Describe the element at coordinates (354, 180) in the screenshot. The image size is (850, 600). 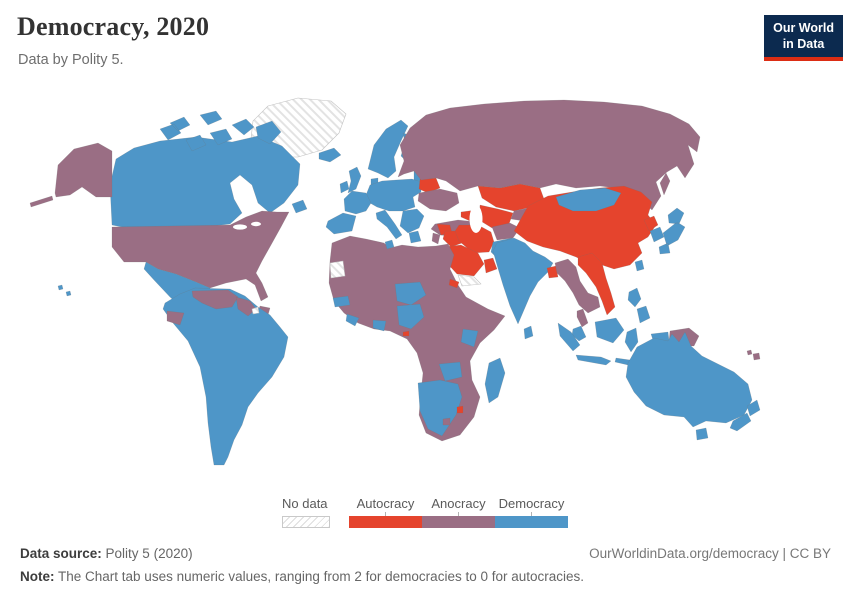
I see `region-united-kingdom` at that location.